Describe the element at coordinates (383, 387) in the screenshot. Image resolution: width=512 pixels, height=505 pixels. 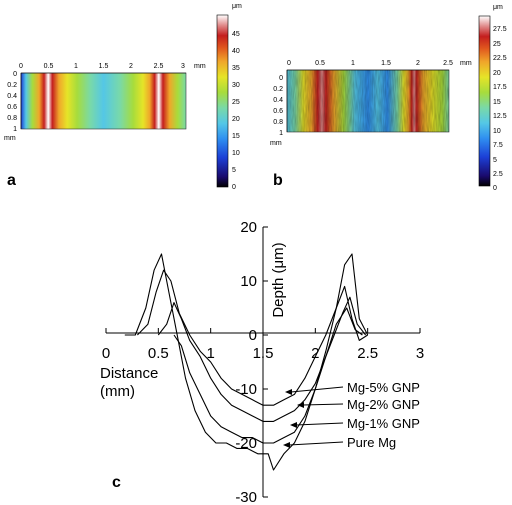
I see `annotation-label: Mg-5% GNP` at that location.